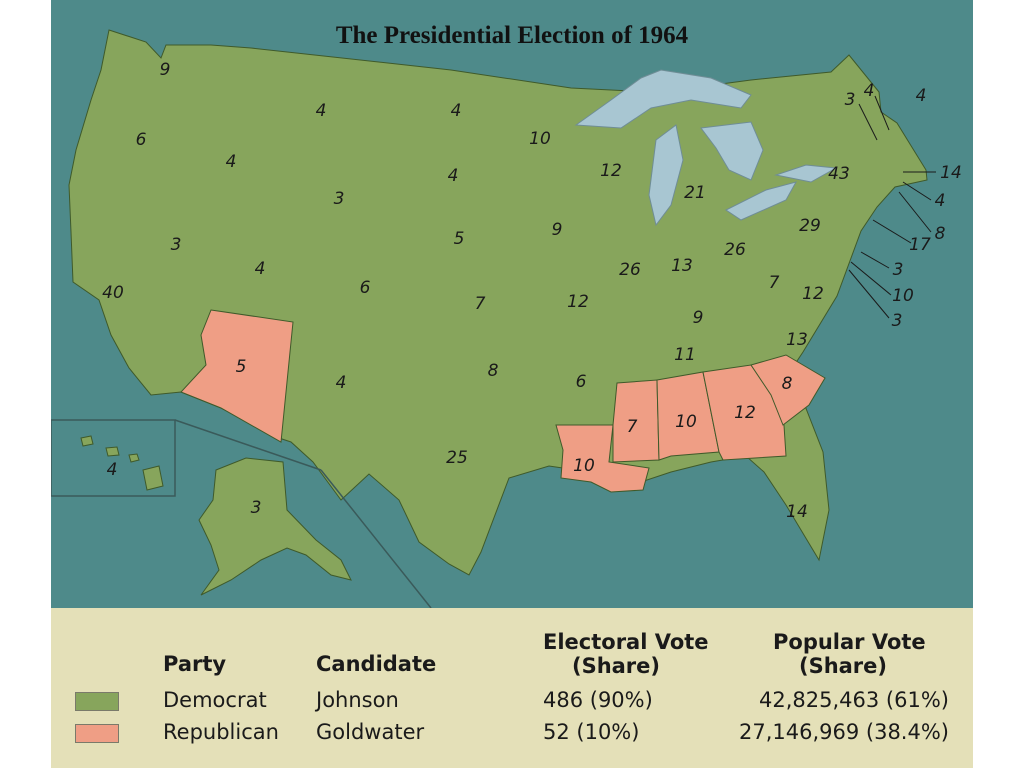  I want to click on swatch-democrat, so click(97, 701).